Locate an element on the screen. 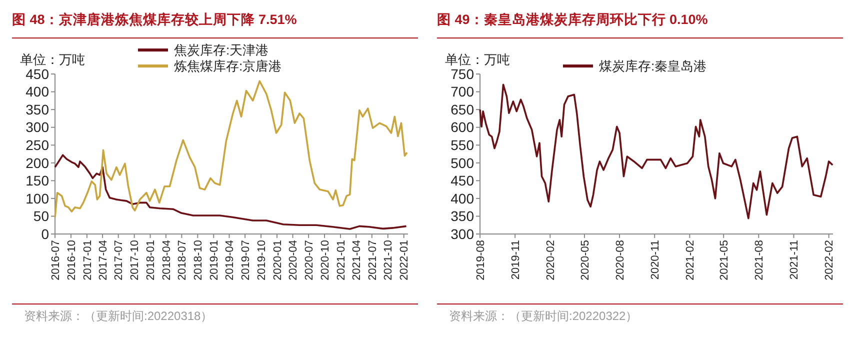 The image size is (859, 338). chart-title: 图 49：秦皇岛港煤炭库存周环比下行 0.10% is located at coordinates (572, 19).